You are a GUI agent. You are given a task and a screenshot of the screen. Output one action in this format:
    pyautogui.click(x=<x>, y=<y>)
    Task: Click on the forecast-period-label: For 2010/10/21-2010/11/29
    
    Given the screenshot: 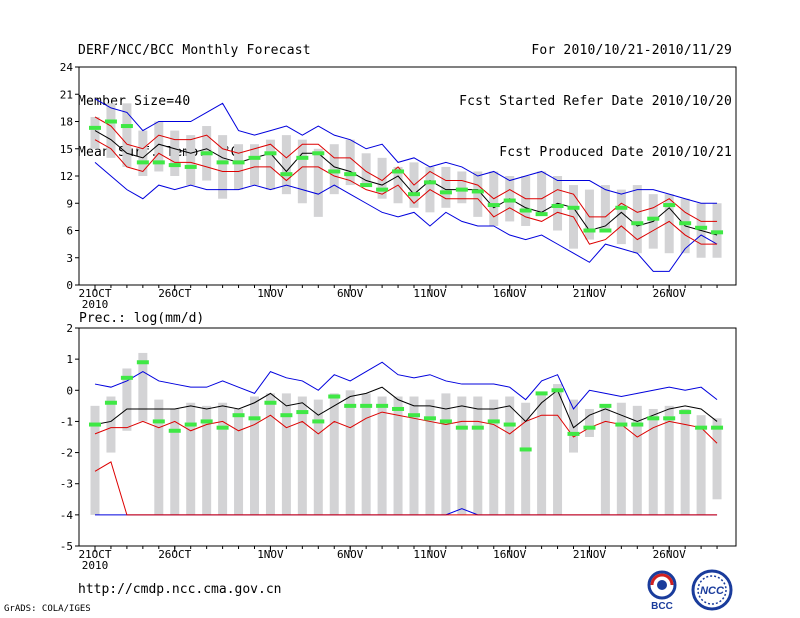 What is the action you would take?
    pyautogui.click(x=631, y=50)
    